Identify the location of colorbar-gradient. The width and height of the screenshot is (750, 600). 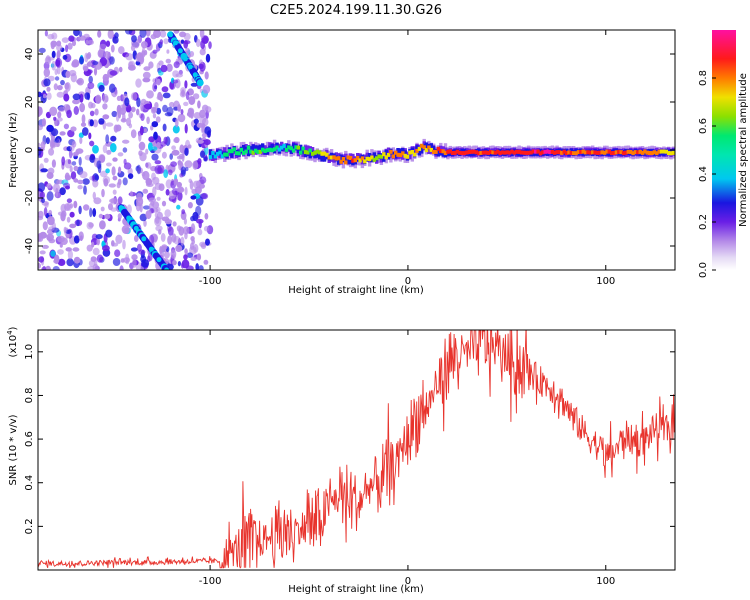
(724, 150).